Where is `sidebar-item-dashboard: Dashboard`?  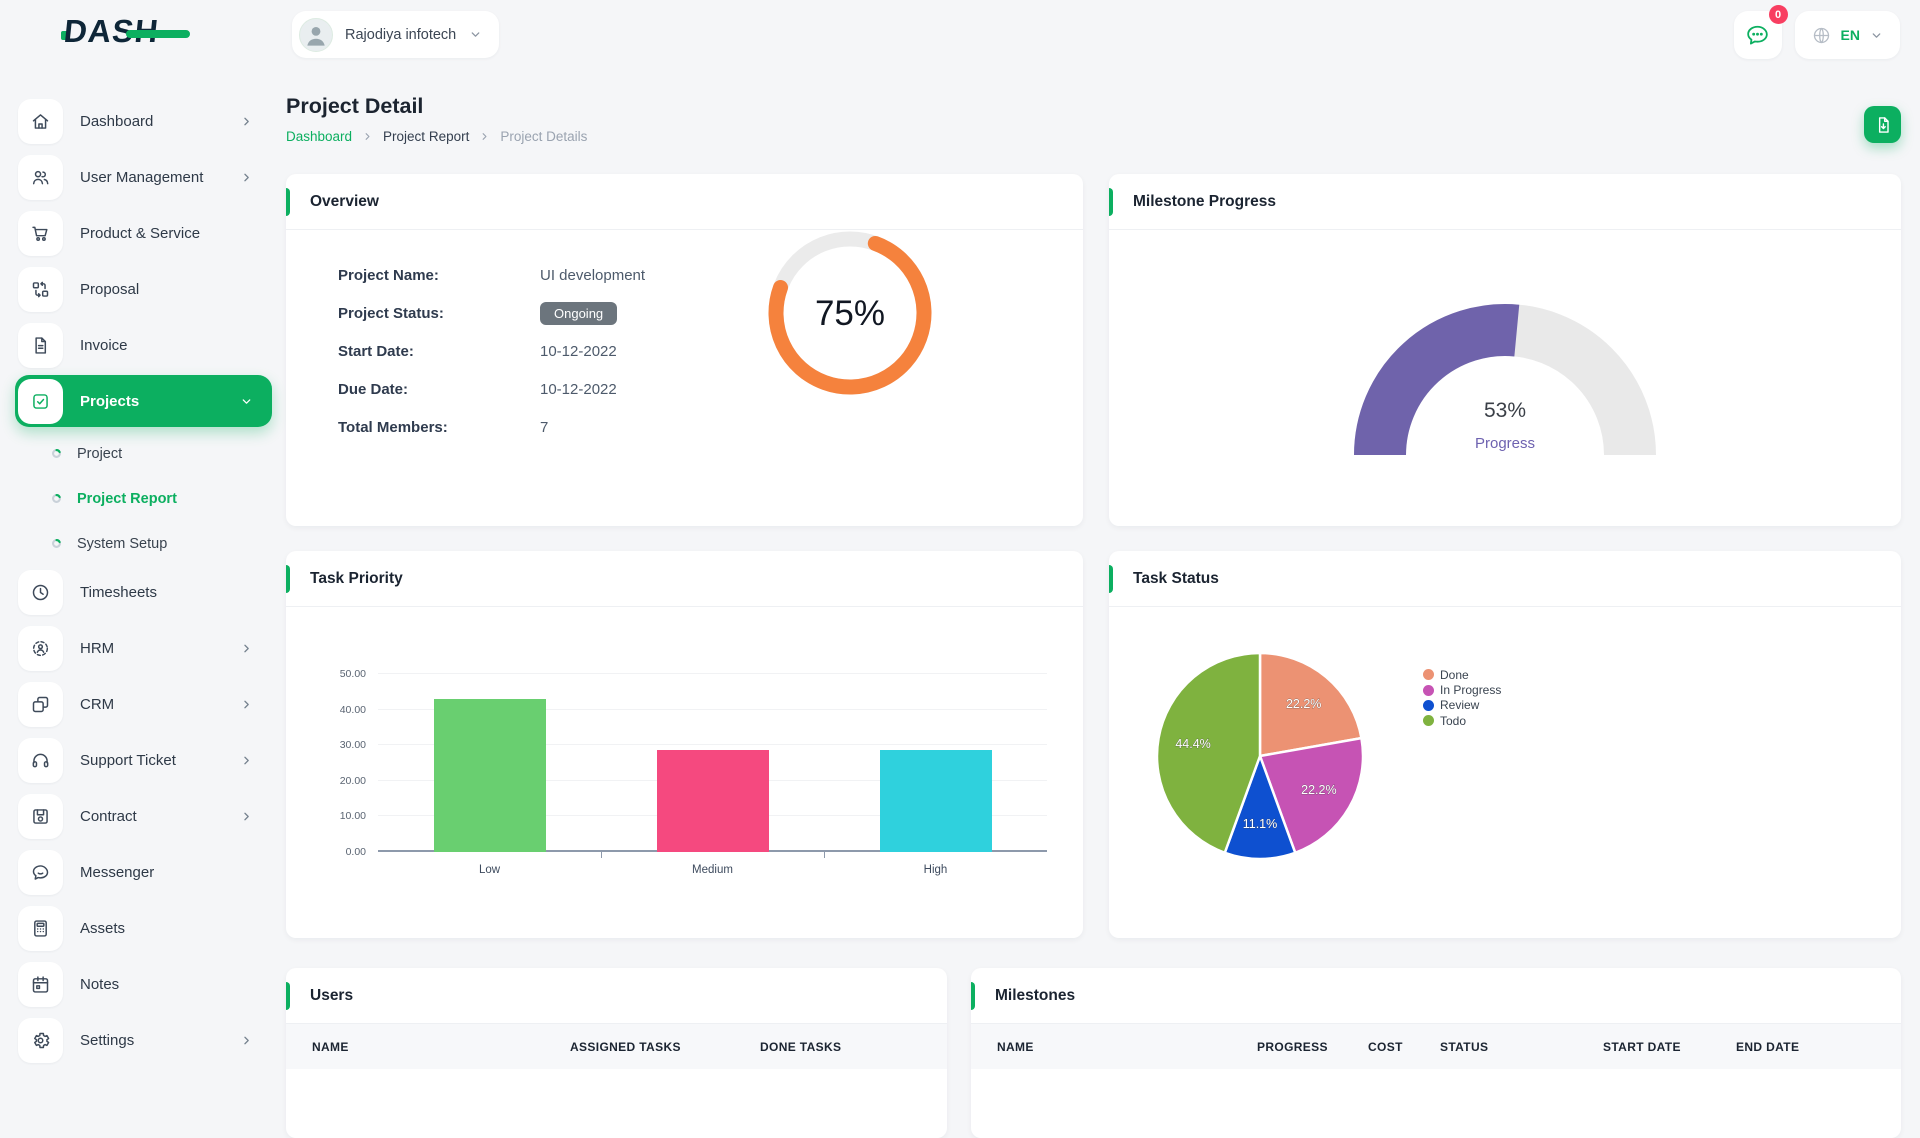 sidebar-item-dashboard: Dashboard is located at coordinates (143, 121).